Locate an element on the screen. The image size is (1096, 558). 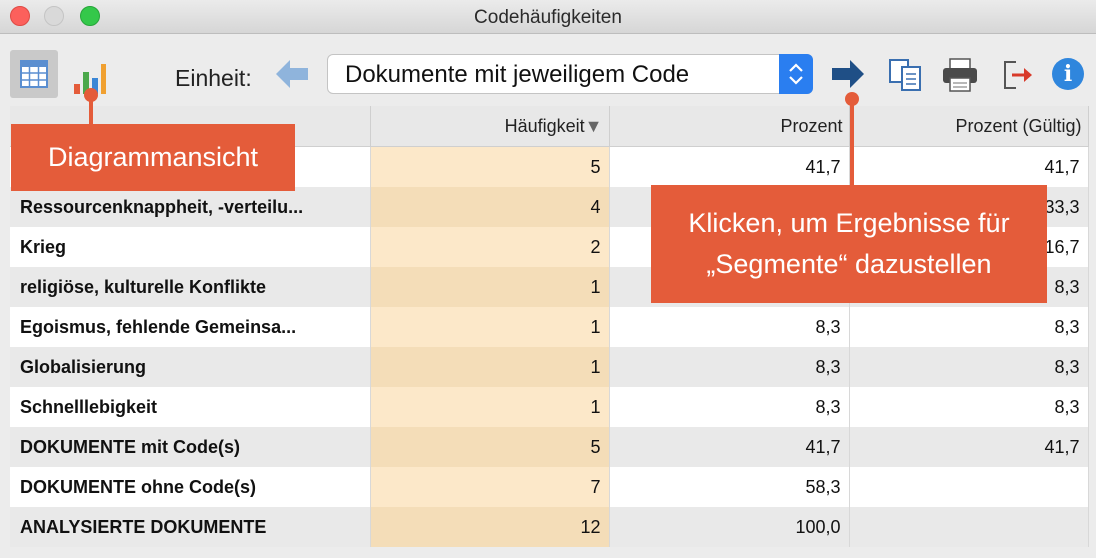
table-icon is located at coordinates (34, 74).